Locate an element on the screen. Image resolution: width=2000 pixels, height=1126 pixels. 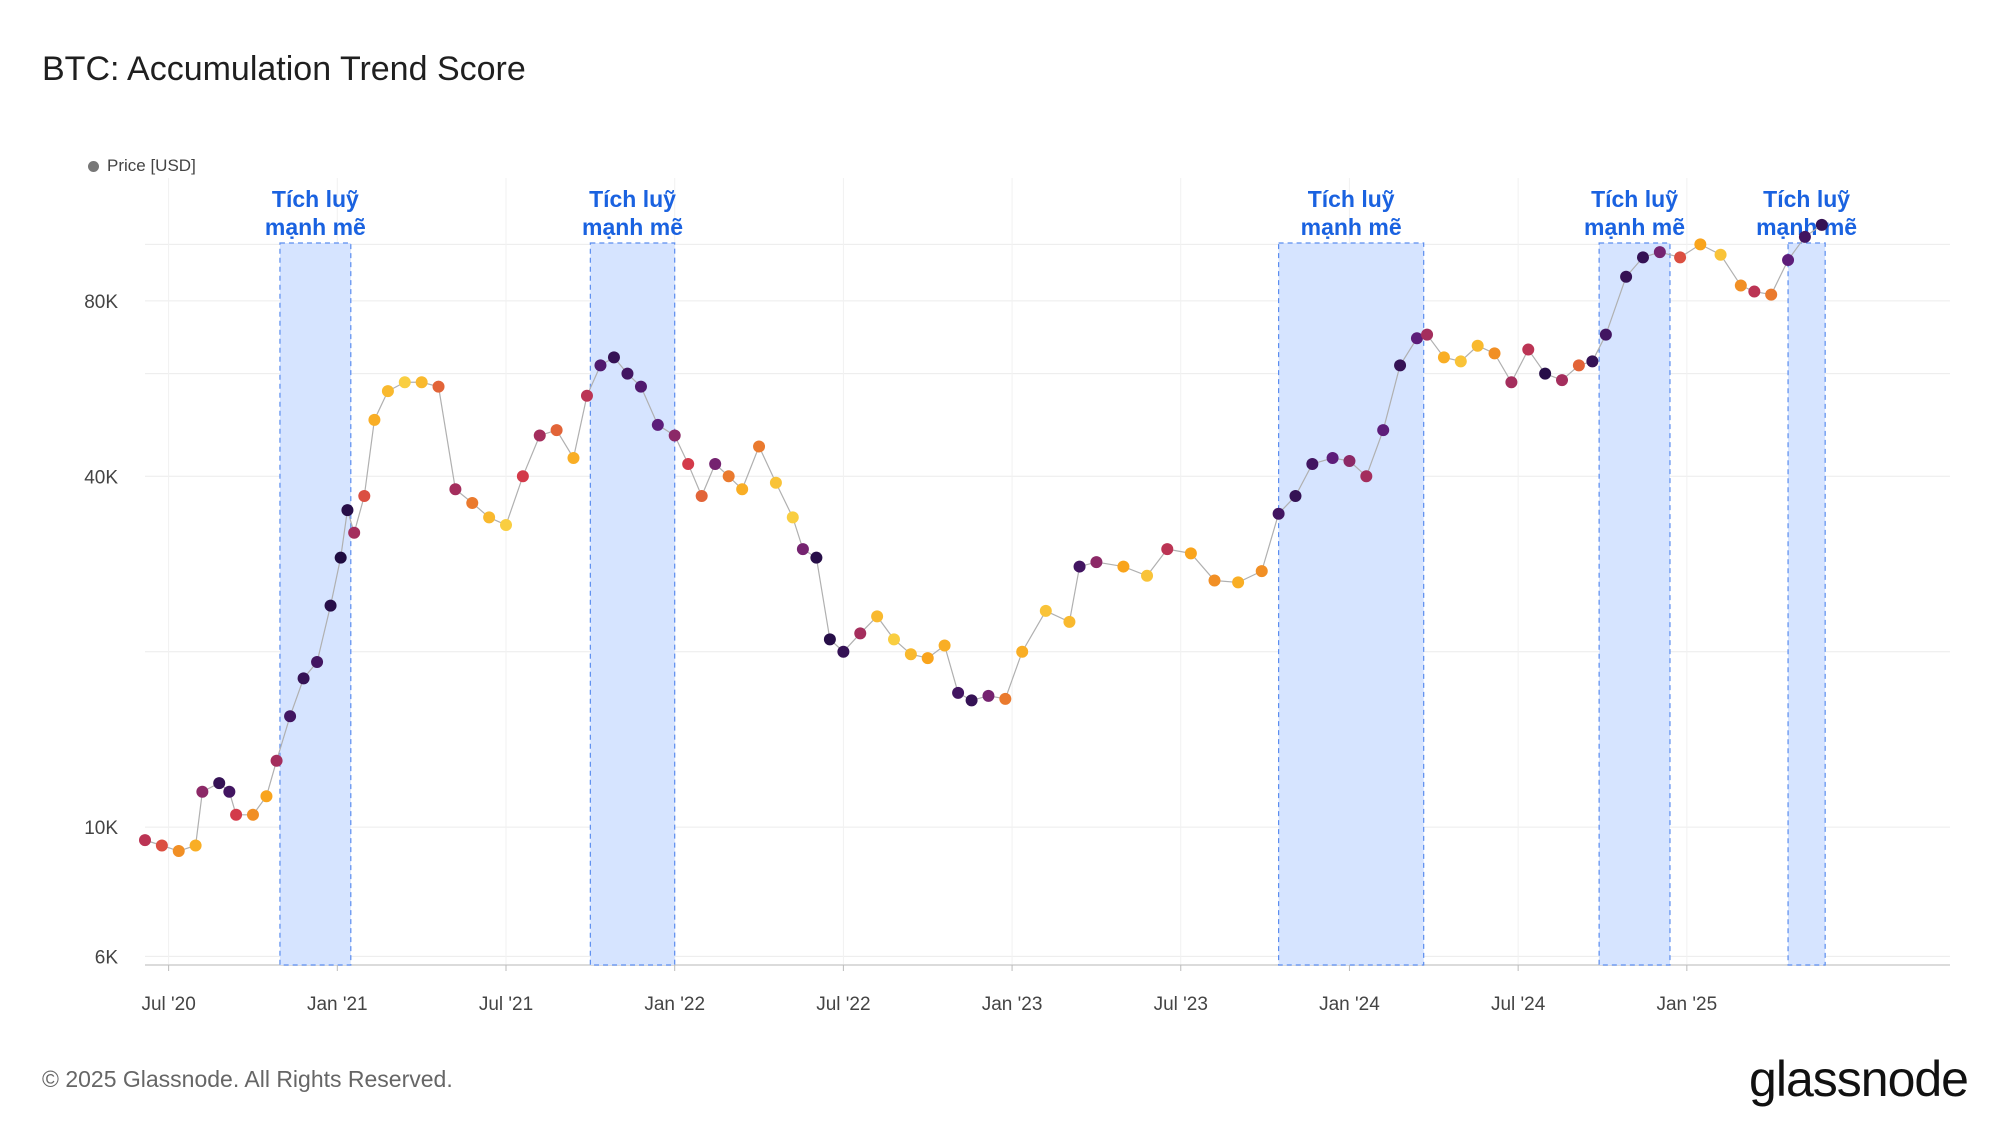
x-tick-label: Jul '23 is located at coordinates (1181, 1004).